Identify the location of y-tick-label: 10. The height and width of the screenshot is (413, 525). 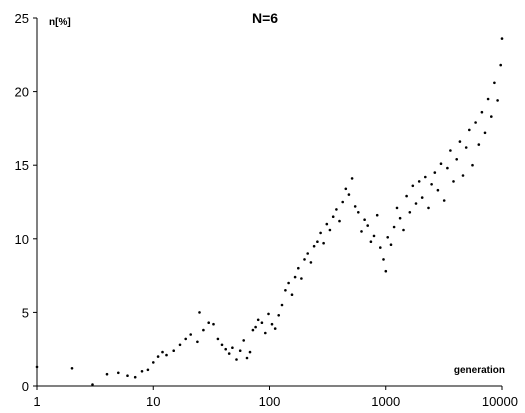
(22, 239).